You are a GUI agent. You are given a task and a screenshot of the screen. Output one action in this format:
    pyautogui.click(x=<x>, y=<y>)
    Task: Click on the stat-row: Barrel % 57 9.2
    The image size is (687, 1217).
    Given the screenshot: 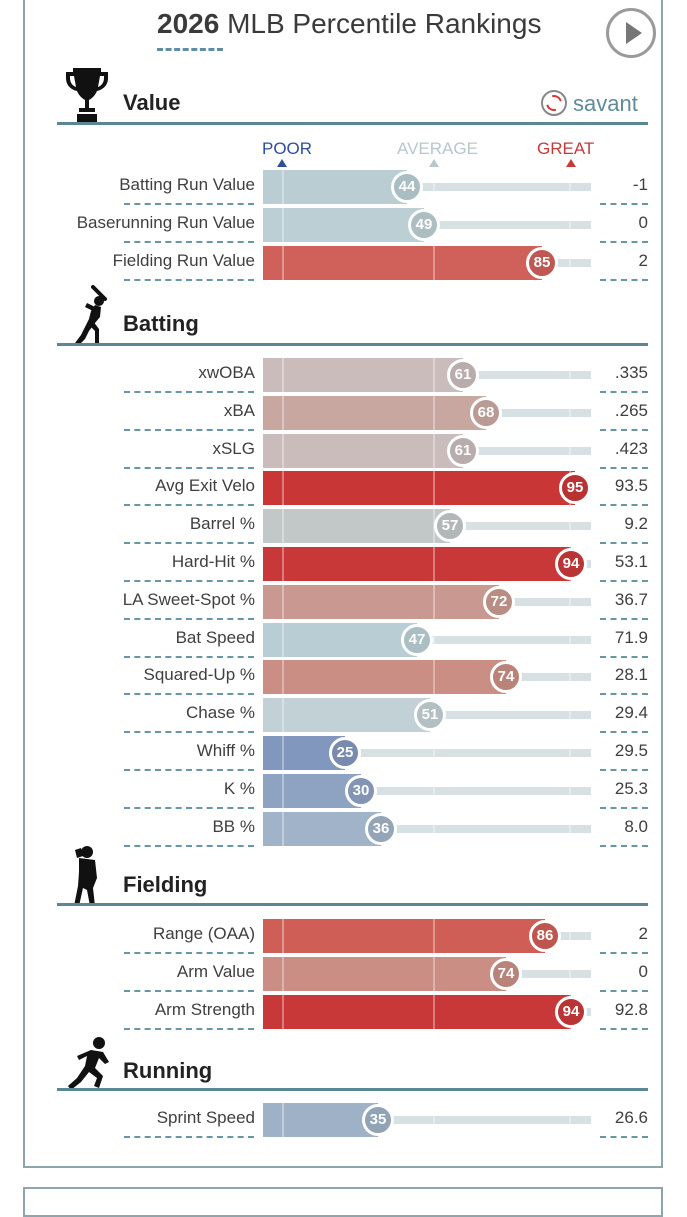 What is the action you would take?
    pyautogui.click(x=343, y=526)
    